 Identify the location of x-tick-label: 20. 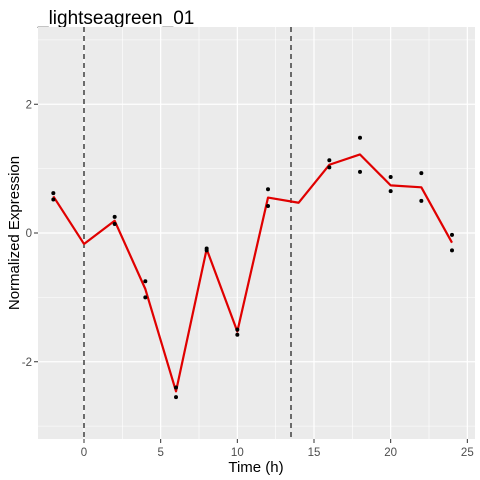
(390, 453).